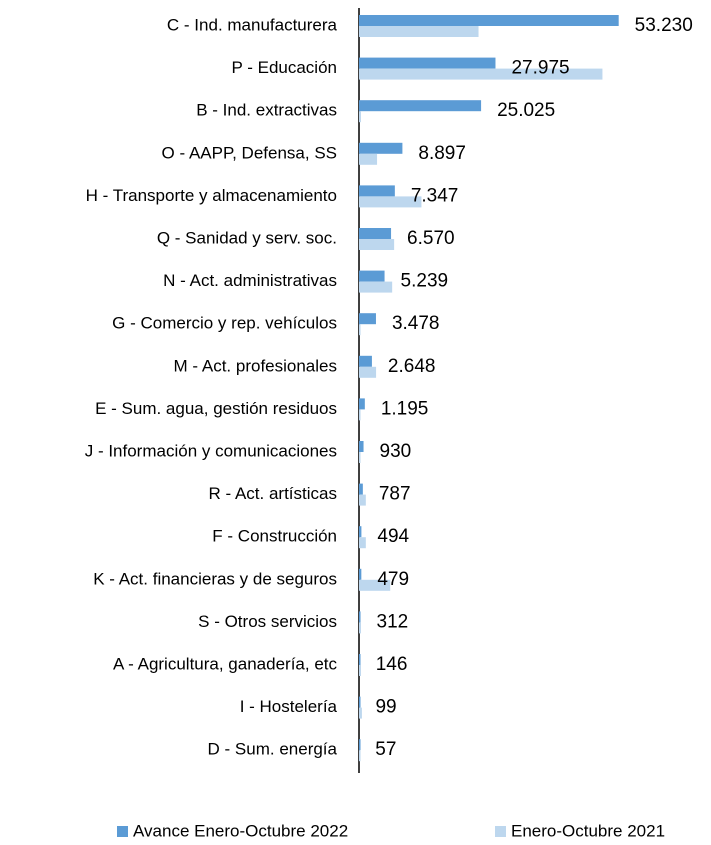 Image resolution: width=711 pixels, height=845 pixels. What do you see at coordinates (405, 408) in the screenshot?
I see `value-label: 1.195` at bounding box center [405, 408].